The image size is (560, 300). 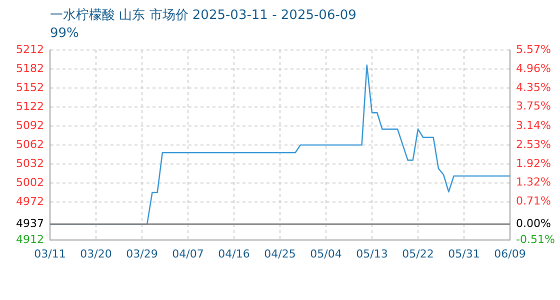 What do you see at coordinates (203, 15) in the screenshot?
I see `chart-title: 一水柠檬酸 山东 市场价 2025-03-11 - 2025-06-09` at bounding box center [203, 15].